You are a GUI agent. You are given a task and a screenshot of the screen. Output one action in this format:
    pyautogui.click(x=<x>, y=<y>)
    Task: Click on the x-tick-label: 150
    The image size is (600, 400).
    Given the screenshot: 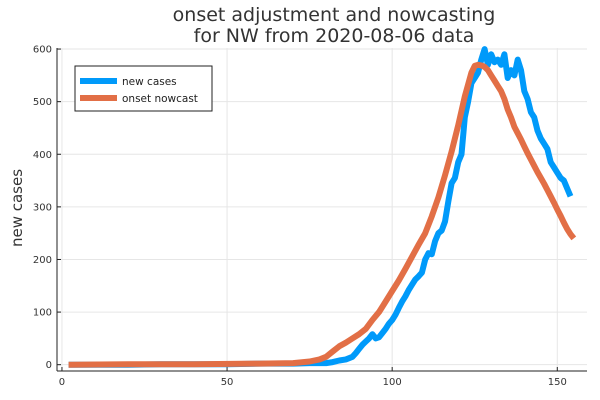 What is the action you would take?
    pyautogui.click(x=557, y=382)
    